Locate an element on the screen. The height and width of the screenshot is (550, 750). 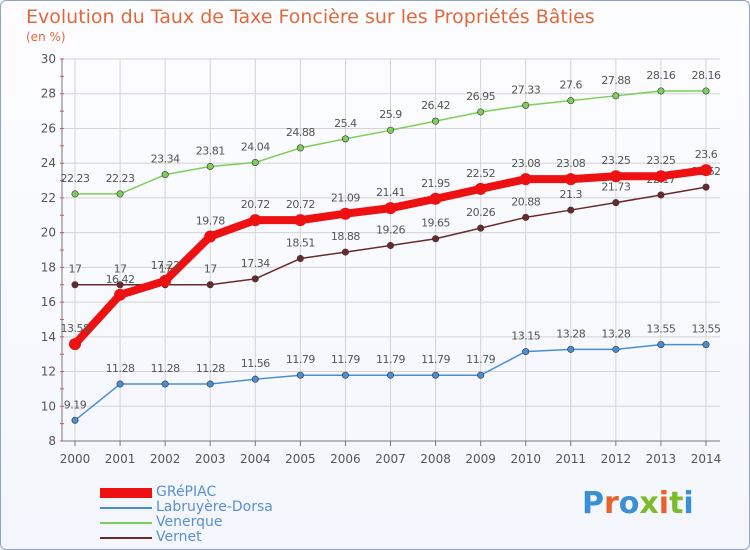
legend-label-labruyere-dorsa: Labruyère-Dorsa is located at coordinates (214, 507).